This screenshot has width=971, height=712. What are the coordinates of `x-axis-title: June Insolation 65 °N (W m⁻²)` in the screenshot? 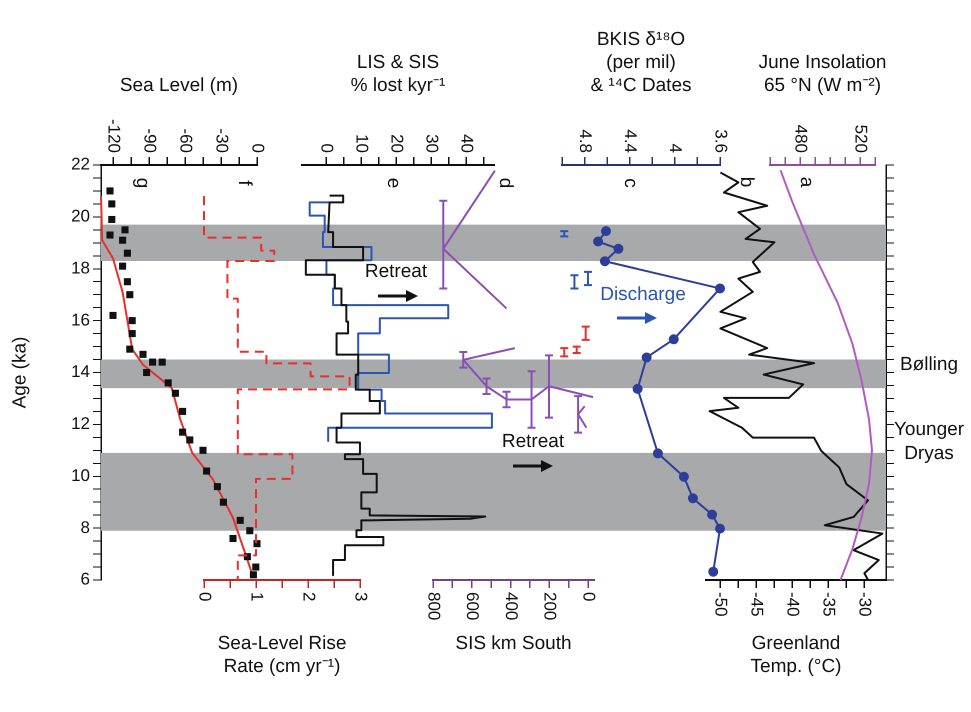 It's located at (823, 74).